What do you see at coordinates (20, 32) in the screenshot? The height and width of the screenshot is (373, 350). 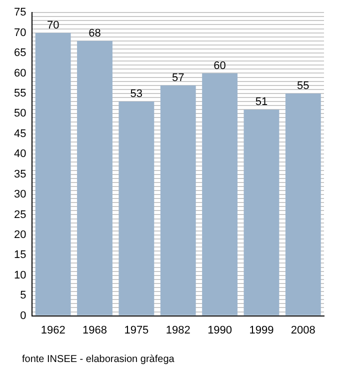 I see `y-tick-label: 70` at bounding box center [20, 32].